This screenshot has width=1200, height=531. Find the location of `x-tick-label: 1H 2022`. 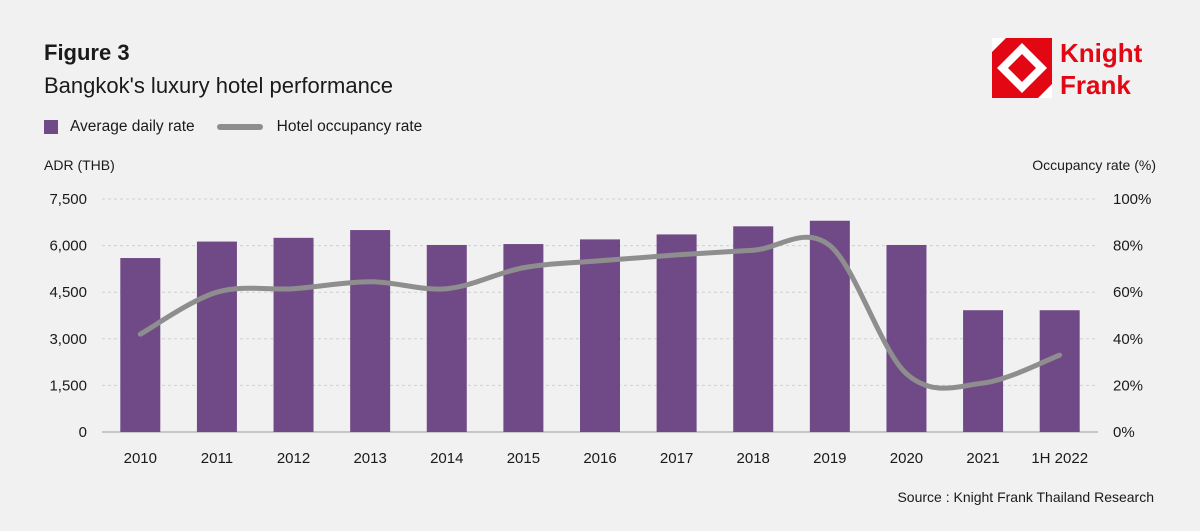

x-tick-label: 1H 2022 is located at coordinates (1059, 458).